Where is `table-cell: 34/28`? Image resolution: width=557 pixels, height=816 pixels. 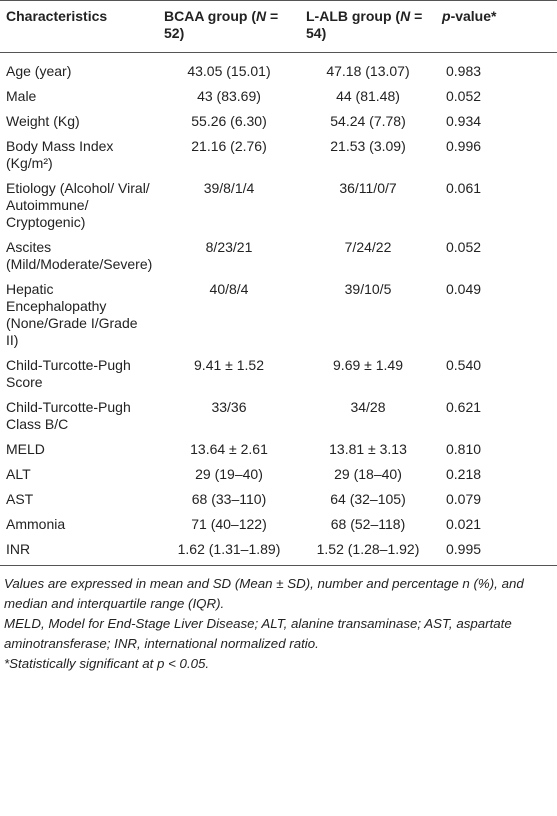 table-cell: 34/28 is located at coordinates (368, 407).